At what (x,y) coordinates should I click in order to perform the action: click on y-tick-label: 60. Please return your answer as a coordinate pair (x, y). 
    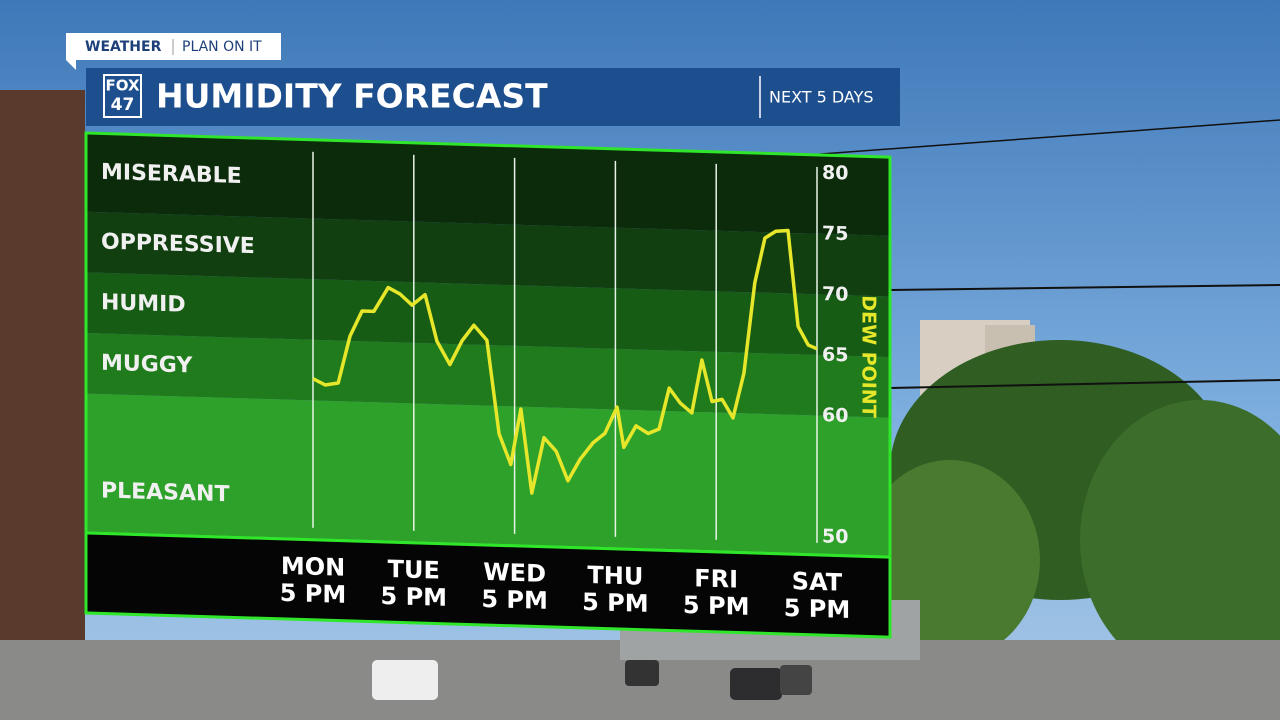
    Looking at the image, I should click on (835, 415).